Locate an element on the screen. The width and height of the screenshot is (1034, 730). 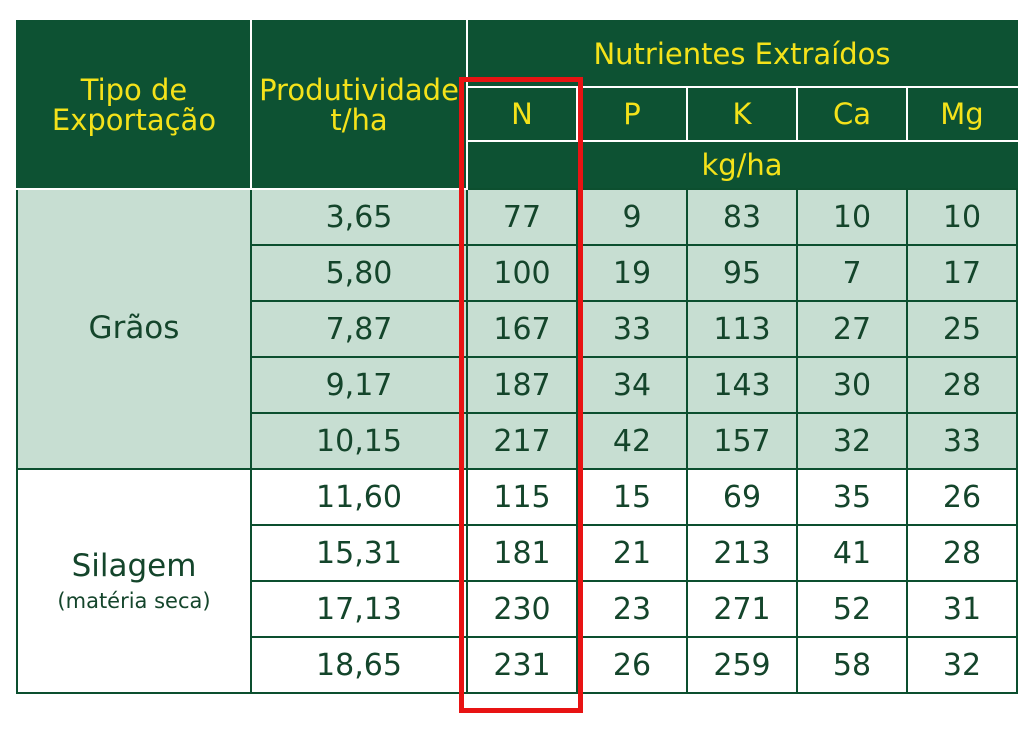
cell-n: 187 is located at coordinates (522, 385).